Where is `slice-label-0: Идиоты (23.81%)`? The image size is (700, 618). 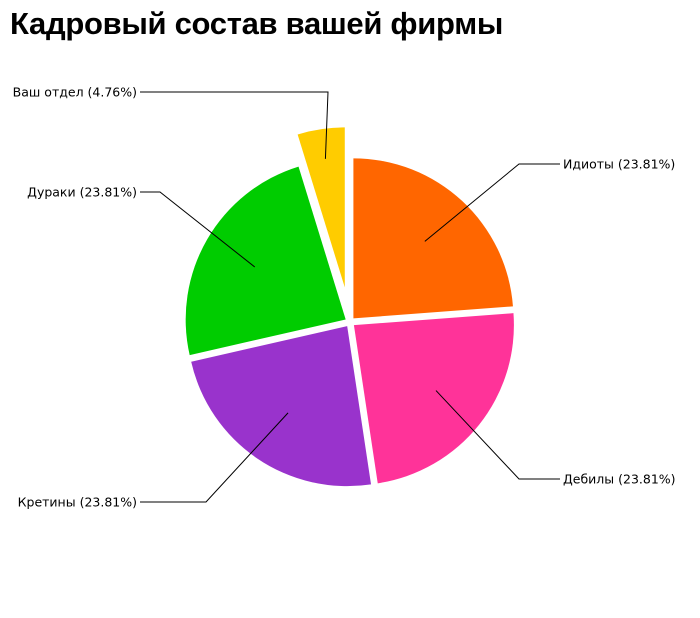
slice-label-0: Идиоты (23.81%) is located at coordinates (619, 164).